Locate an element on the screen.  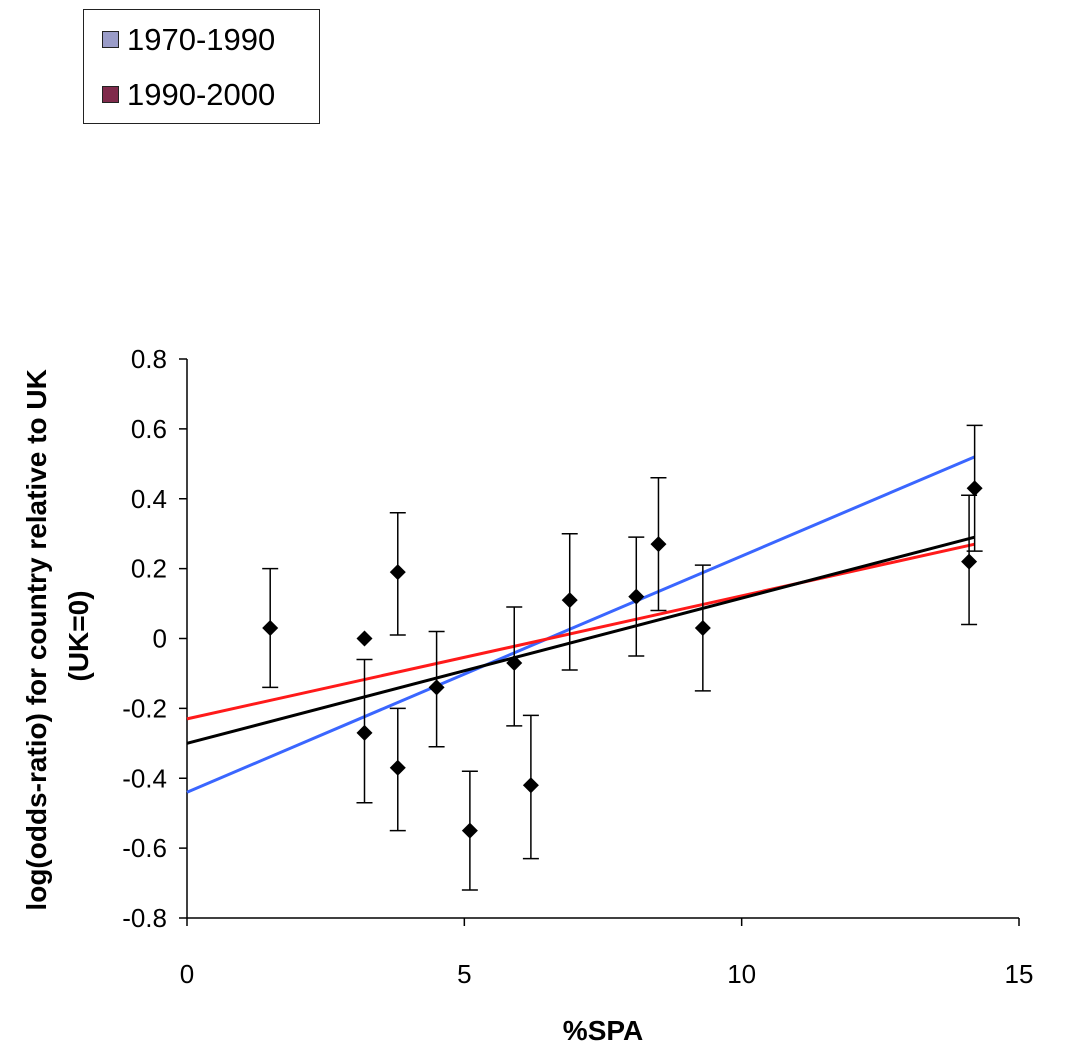
y-tick-label: 0.6 is located at coordinates (149, 429).